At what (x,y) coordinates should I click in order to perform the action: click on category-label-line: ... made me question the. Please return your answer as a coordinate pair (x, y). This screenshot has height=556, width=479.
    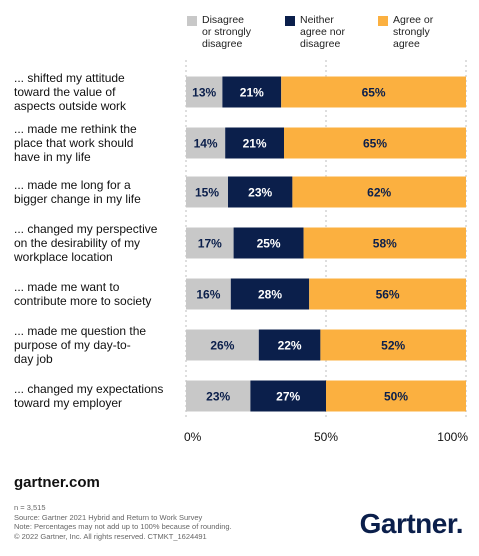
    Looking at the image, I should click on (80, 331).